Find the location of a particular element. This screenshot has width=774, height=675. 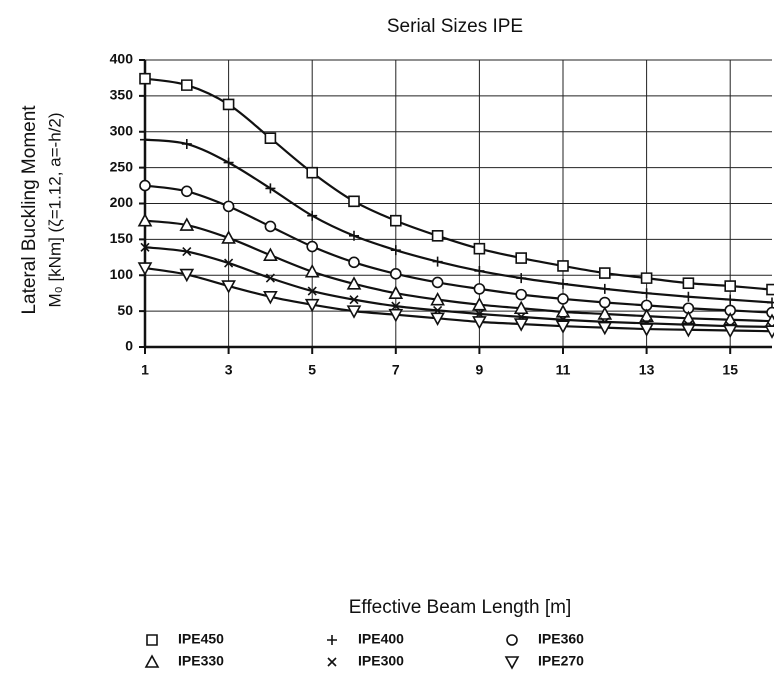

chart-title: Serial Sizes IPE is located at coordinates (455, 26).